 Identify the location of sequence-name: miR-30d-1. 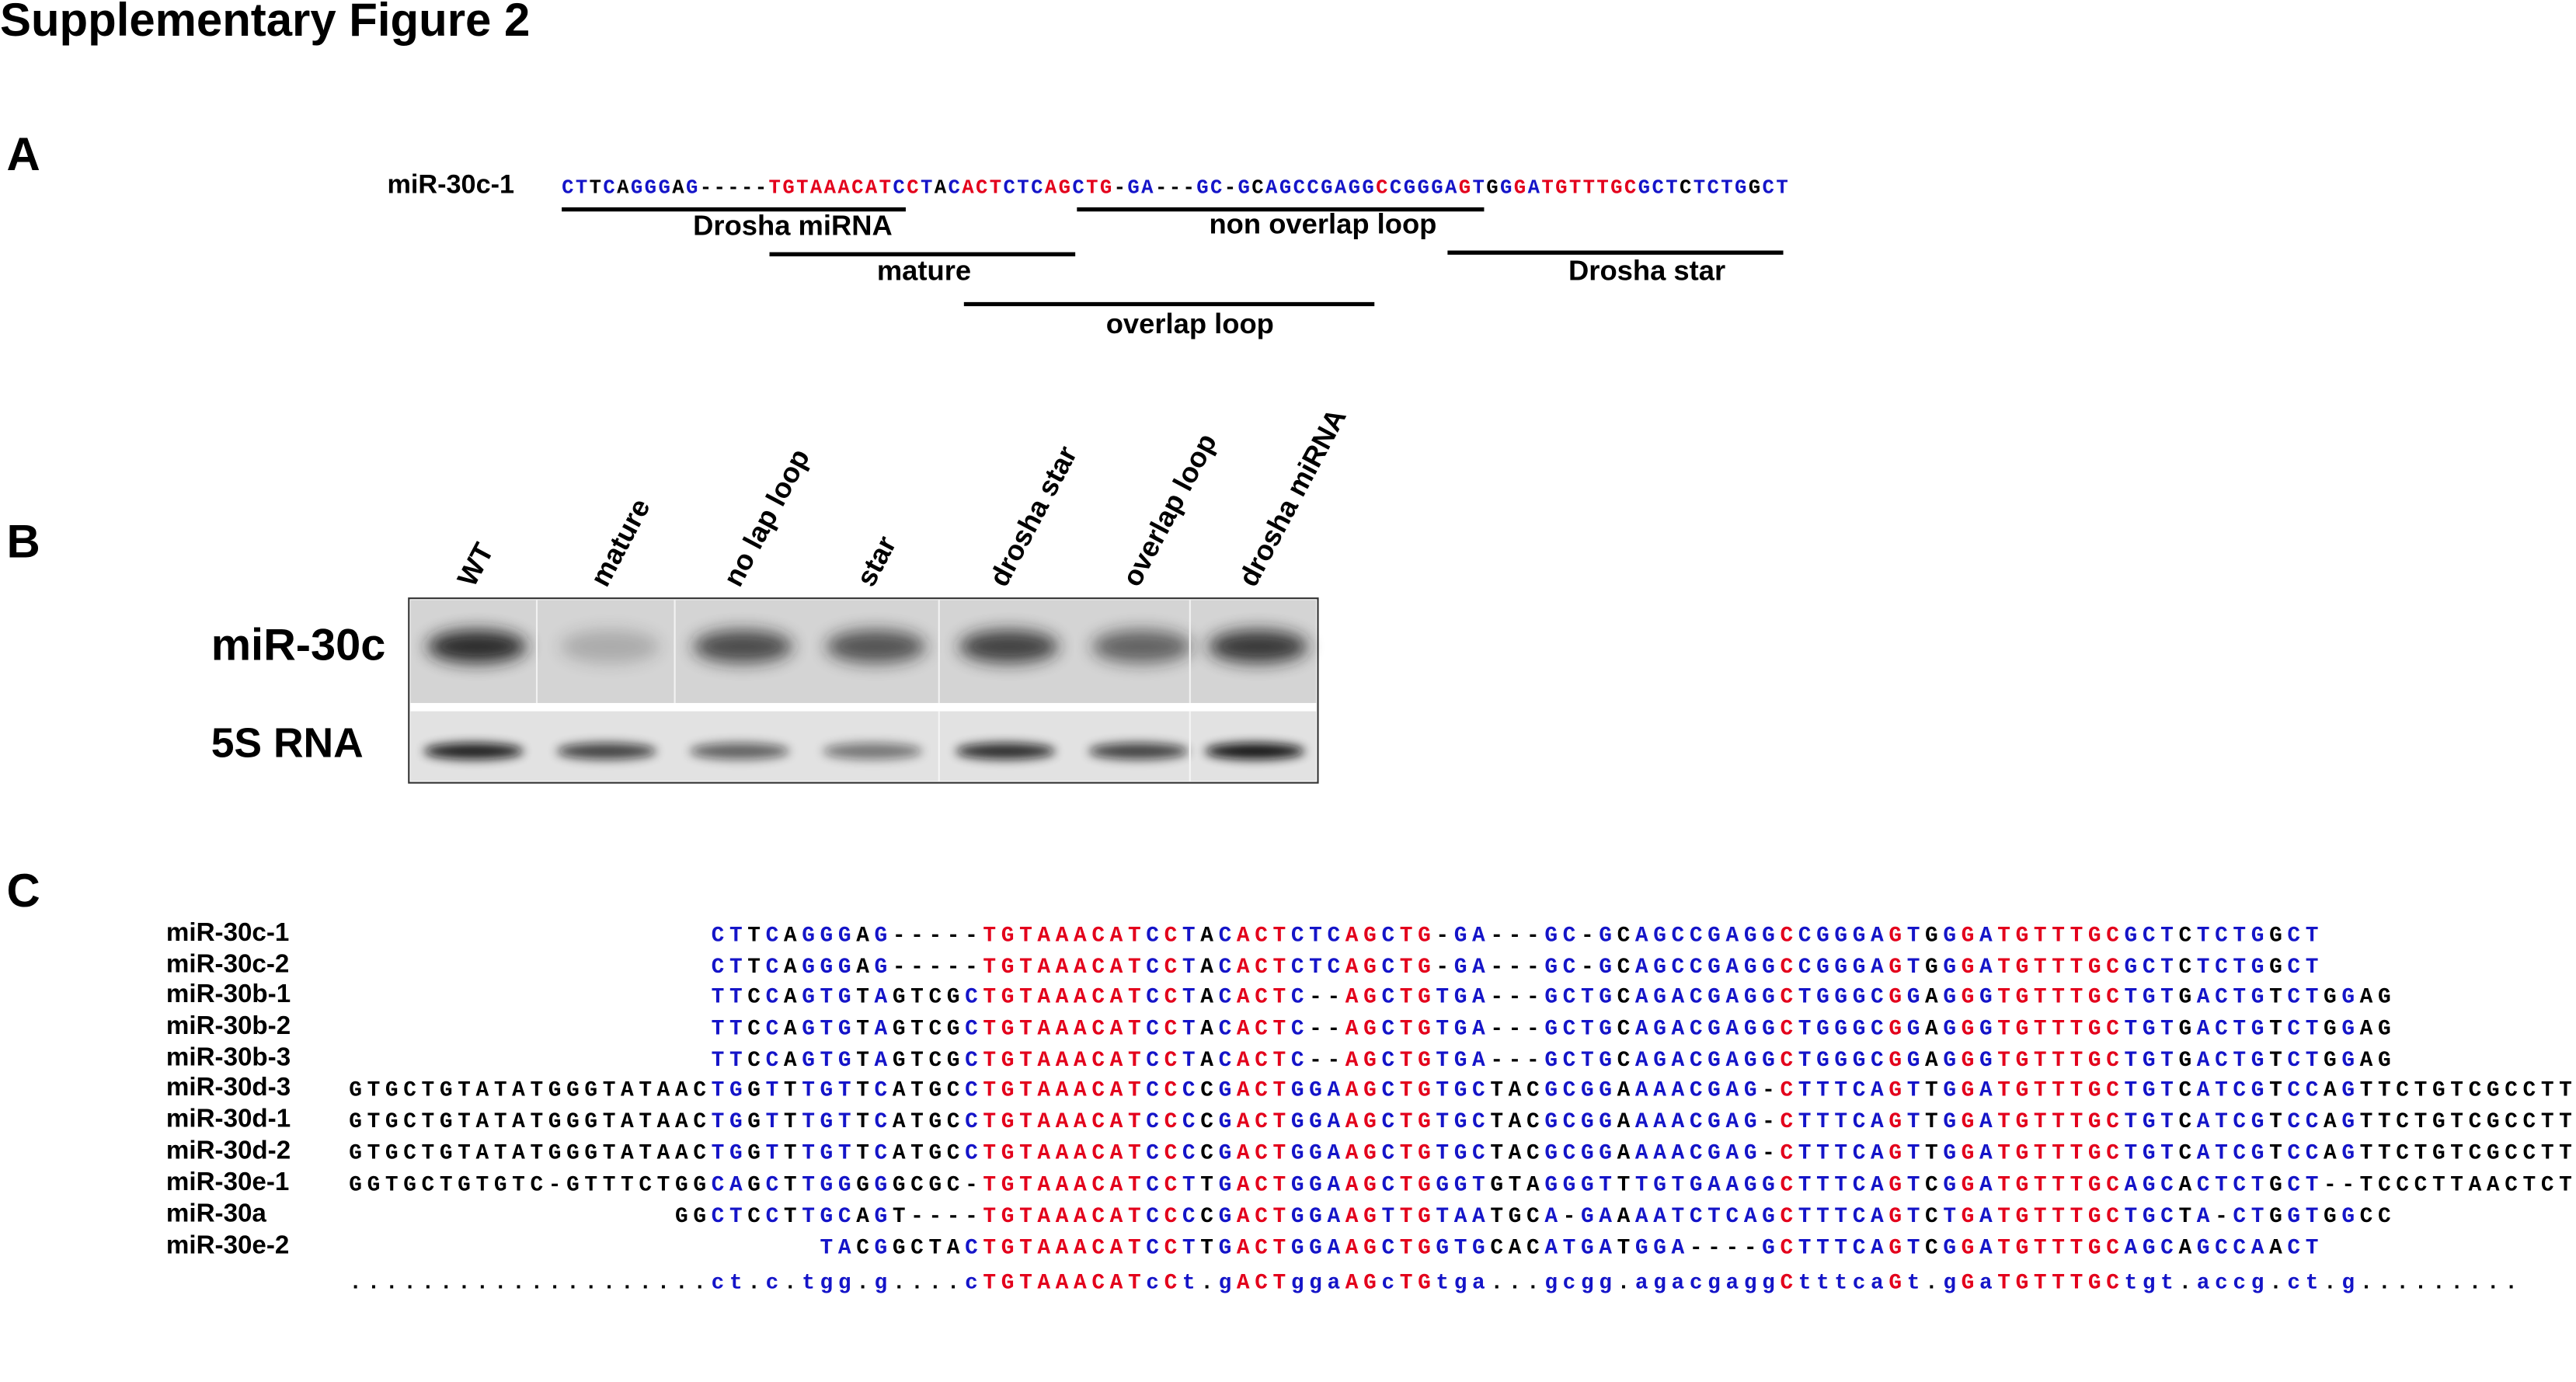
(228, 1119).